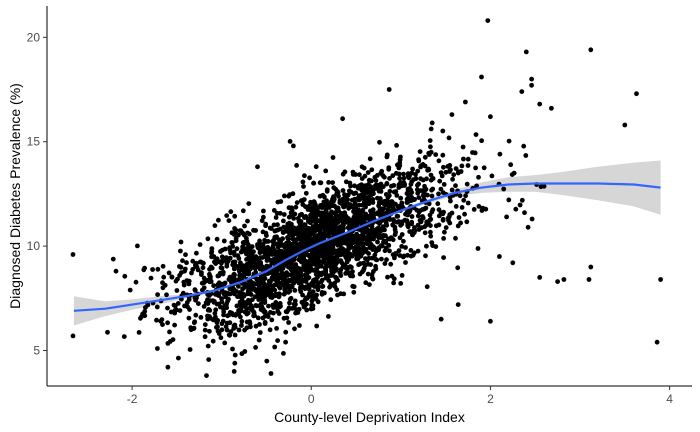 The width and height of the screenshot is (700, 432). Describe the element at coordinates (369, 417) in the screenshot. I see `x-axis-title: County-level Deprivation Index` at that location.